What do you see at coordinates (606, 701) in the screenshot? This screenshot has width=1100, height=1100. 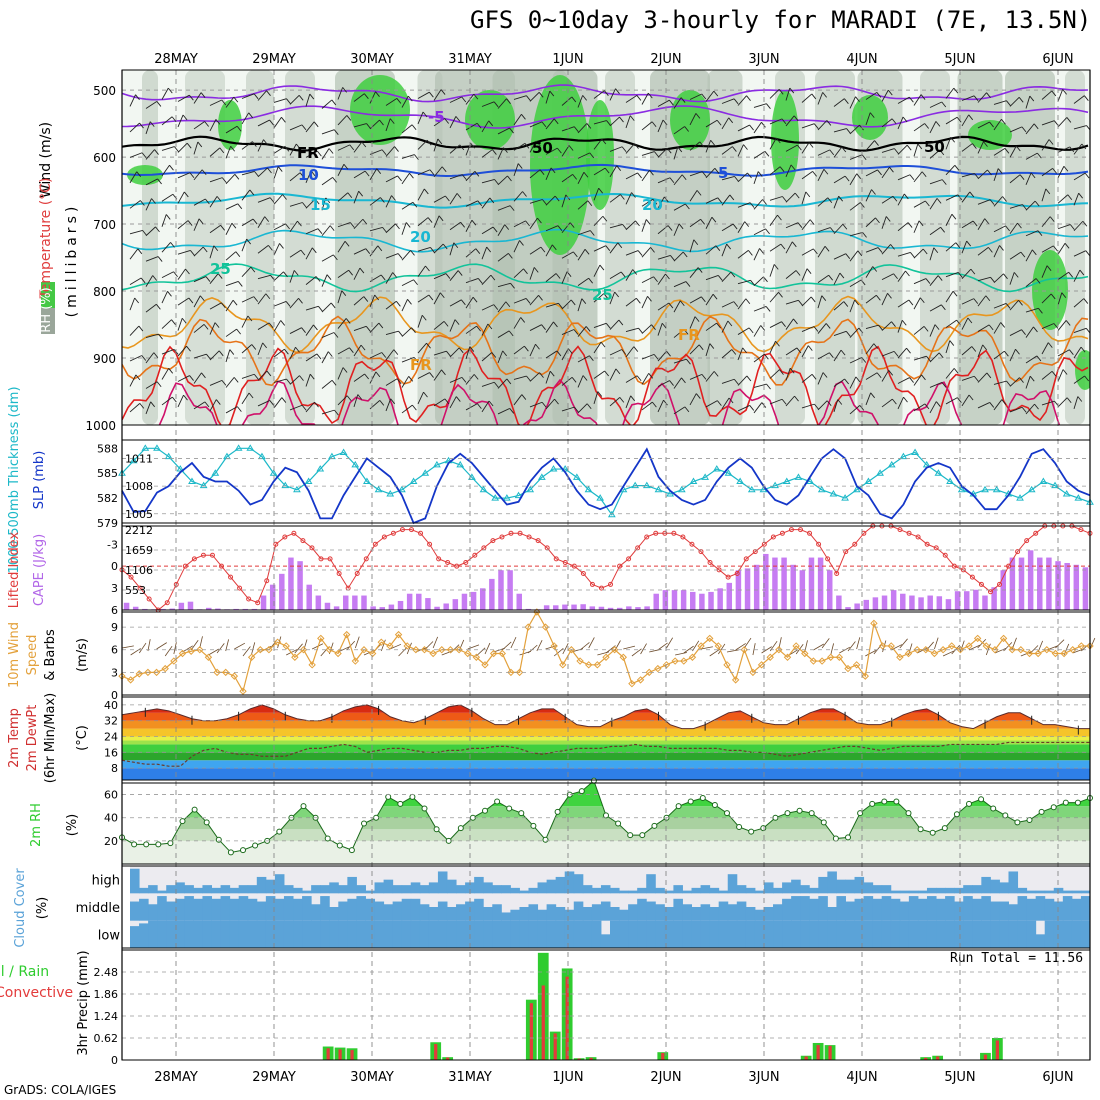 I see `temp-band` at bounding box center [606, 701].